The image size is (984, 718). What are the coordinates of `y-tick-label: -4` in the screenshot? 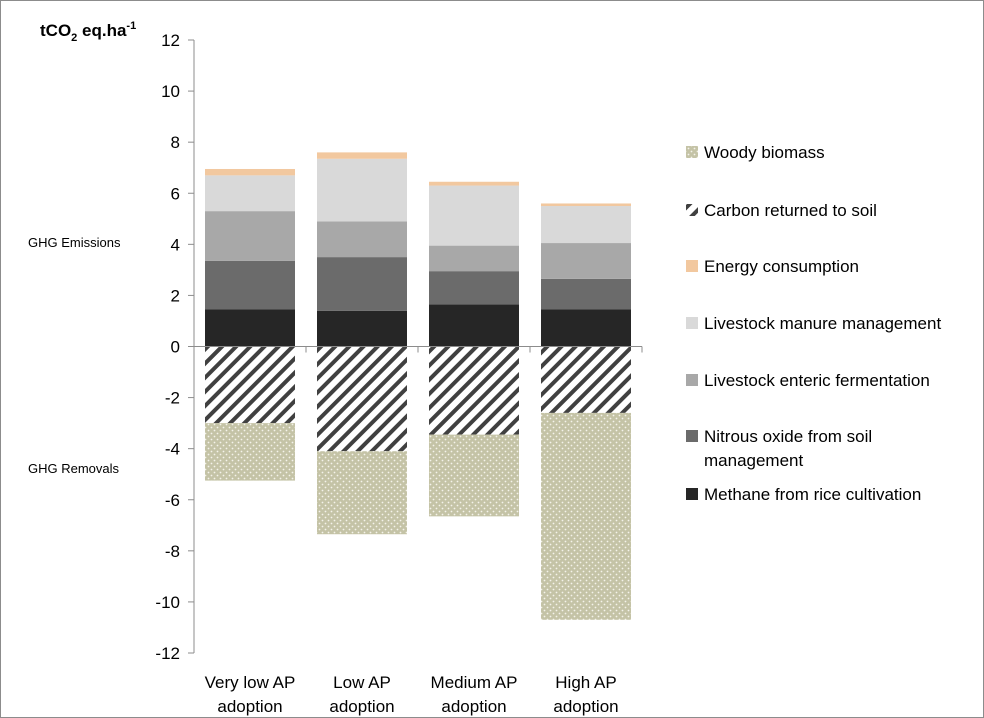 It's located at (172, 449).